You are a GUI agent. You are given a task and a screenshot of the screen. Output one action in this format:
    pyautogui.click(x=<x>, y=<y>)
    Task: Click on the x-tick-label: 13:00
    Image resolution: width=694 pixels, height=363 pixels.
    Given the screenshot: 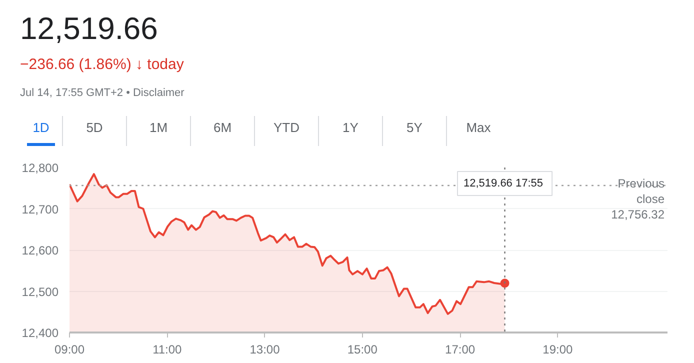 What is the action you would take?
    pyautogui.click(x=265, y=349)
    